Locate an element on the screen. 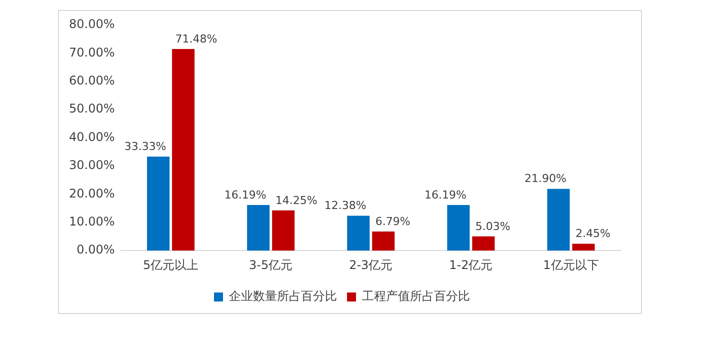 The height and width of the screenshot is (350, 720). x-tick-label: 3-5亿元 is located at coordinates (271, 265).